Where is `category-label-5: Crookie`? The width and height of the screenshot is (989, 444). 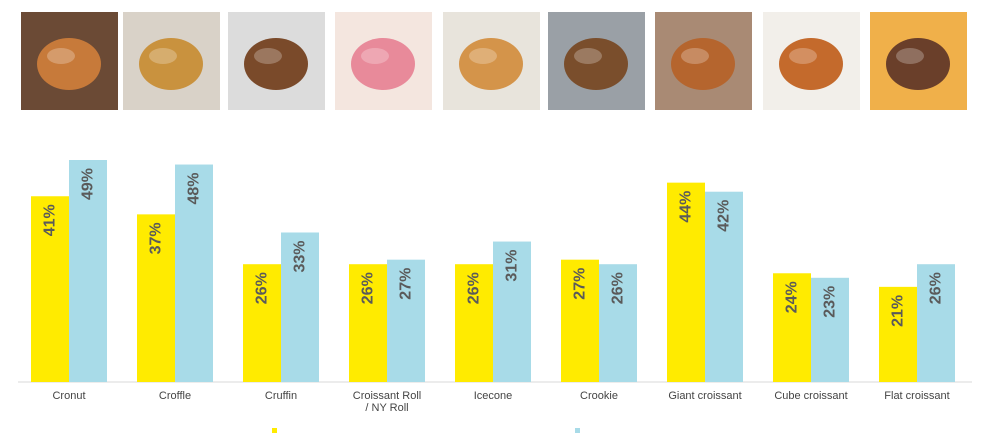 category-label-5: Crookie is located at coordinates (599, 396).